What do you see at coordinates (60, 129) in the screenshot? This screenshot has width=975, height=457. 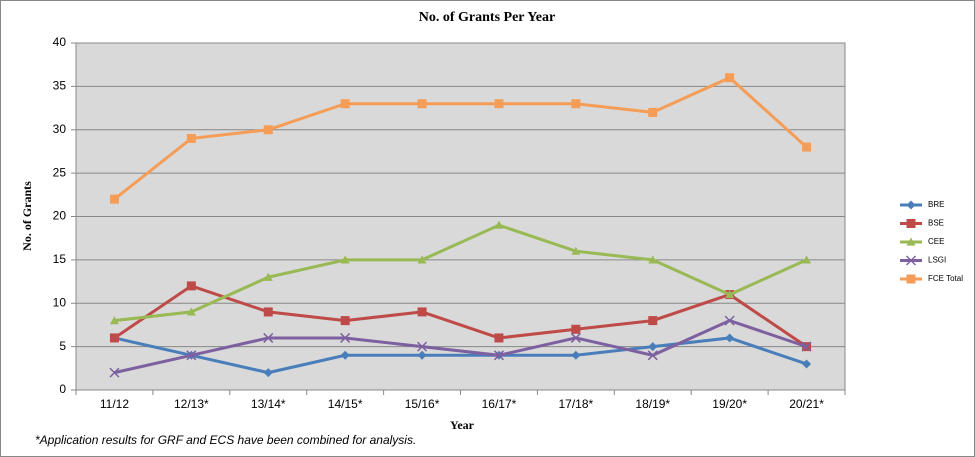 I see `y-tick-label: 30` at bounding box center [60, 129].